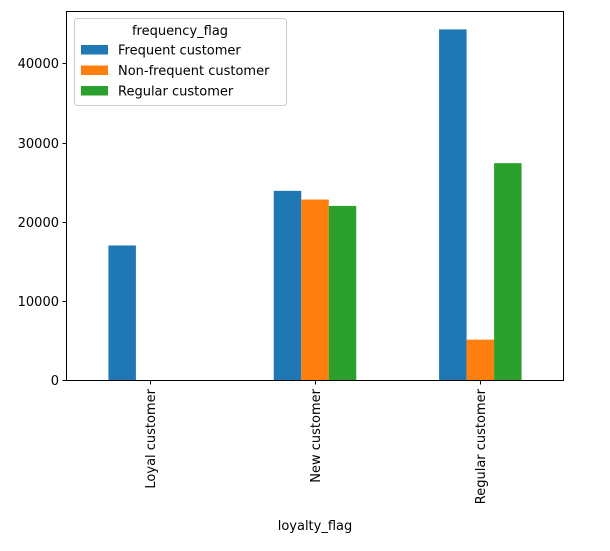 The width and height of the screenshot is (610, 551). Describe the element at coordinates (38, 223) in the screenshot. I see `y-tick-label: 20000` at that location.